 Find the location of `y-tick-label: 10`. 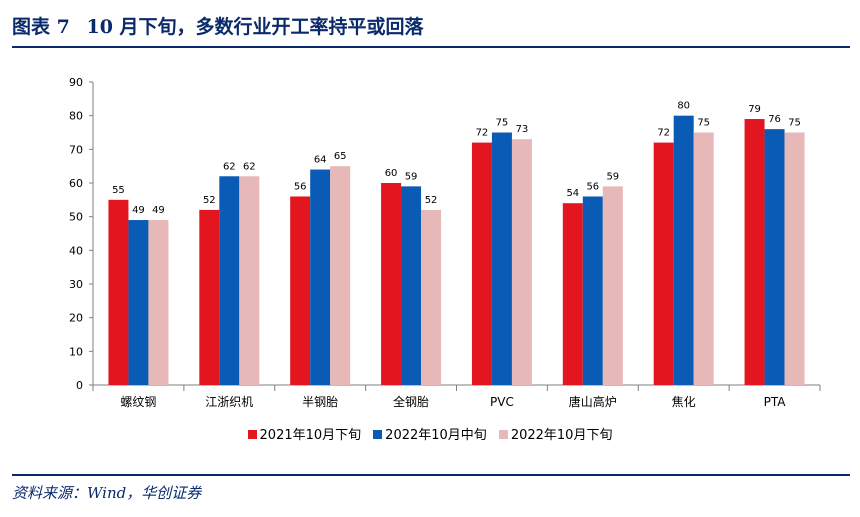

y-tick-label: 10 is located at coordinates (76, 351).